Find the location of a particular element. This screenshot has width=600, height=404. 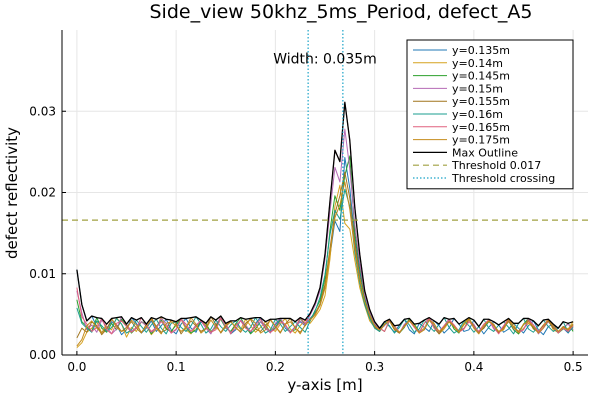

legend-label: y=0.135m is located at coordinates (481, 50).